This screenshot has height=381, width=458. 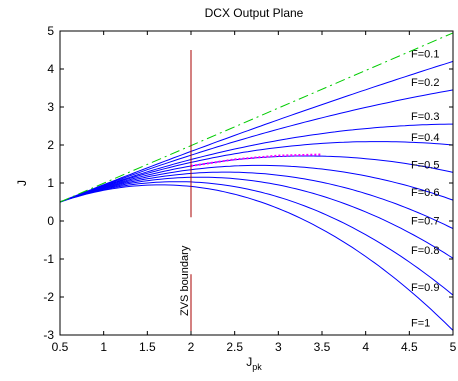 I want to click on annotations-group: ZVS boundary, so click(x=186, y=192).